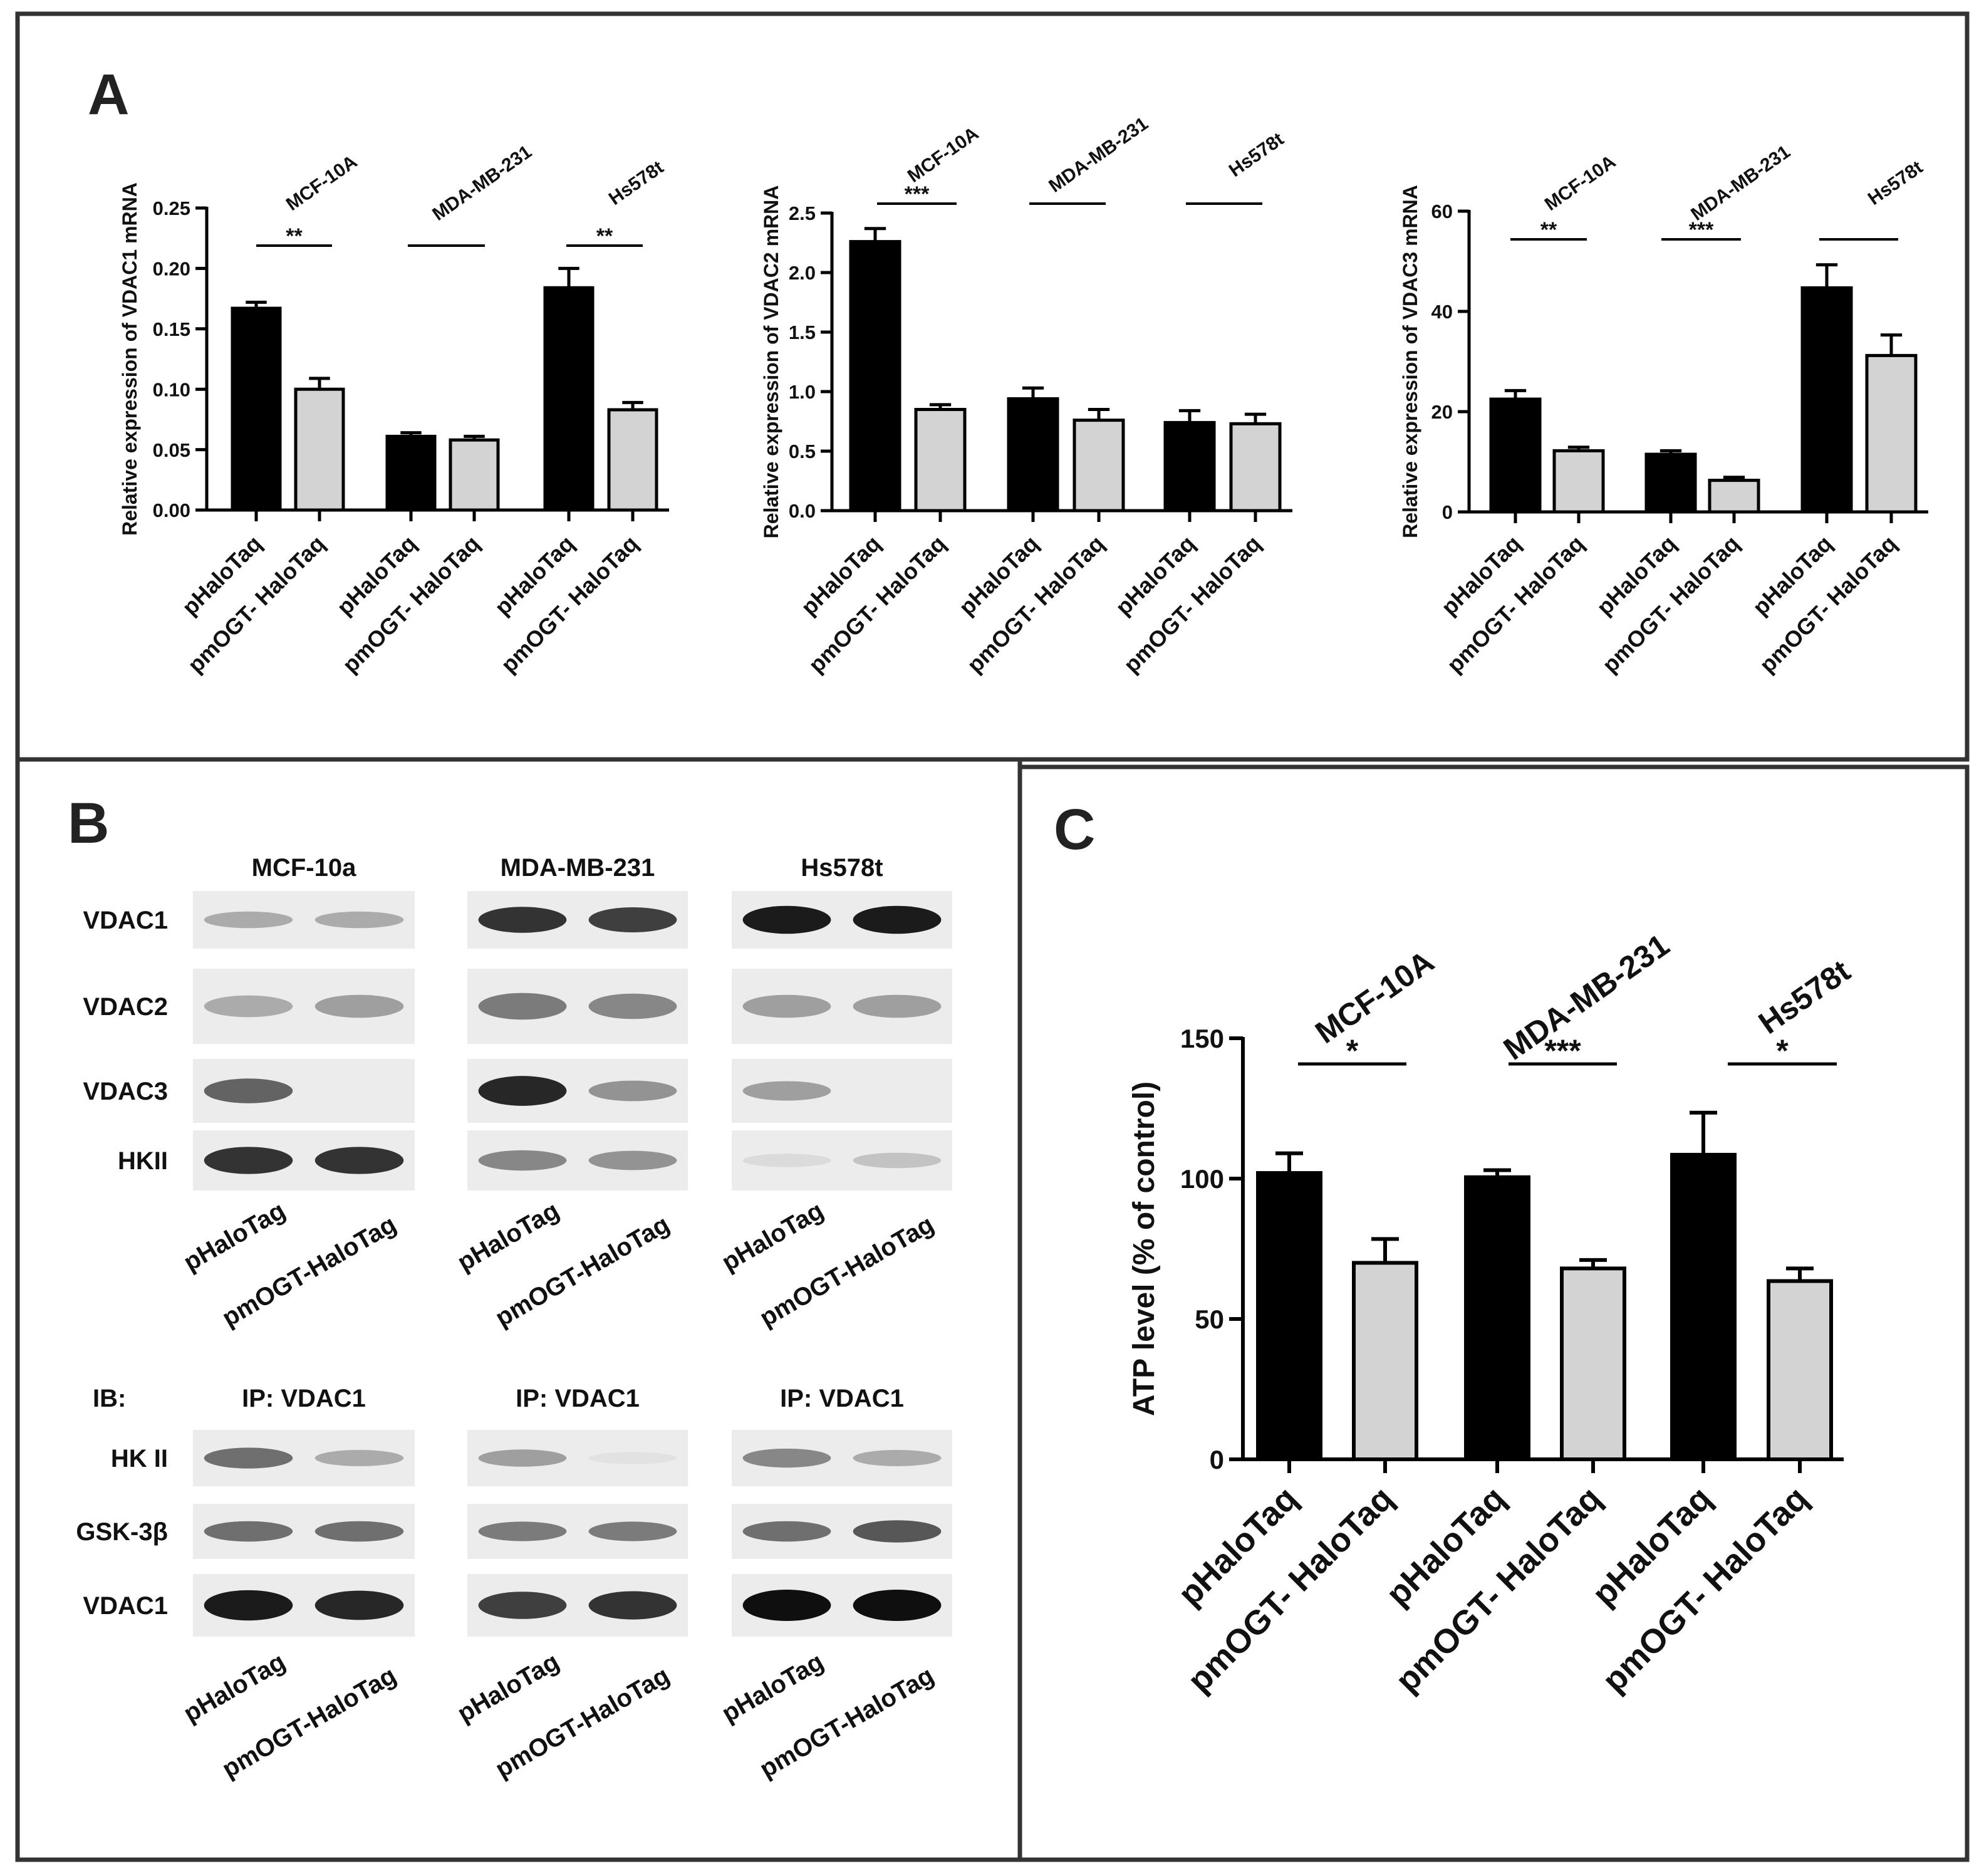 This screenshot has width=1979, height=1876. I want to click on blot-row-label: GSK-3β, so click(122, 1532).